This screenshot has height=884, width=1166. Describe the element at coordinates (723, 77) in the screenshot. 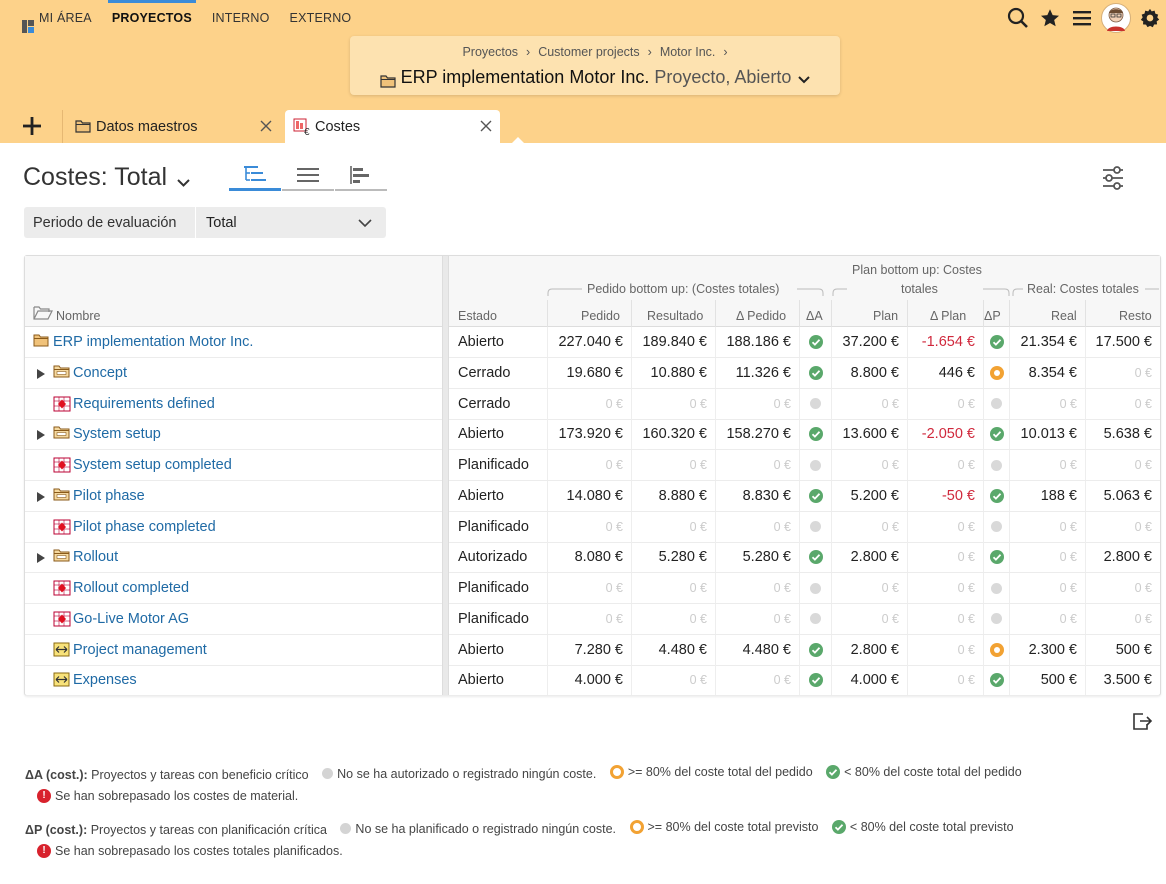

I see `project-status: Proyecto, Abierto` at that location.